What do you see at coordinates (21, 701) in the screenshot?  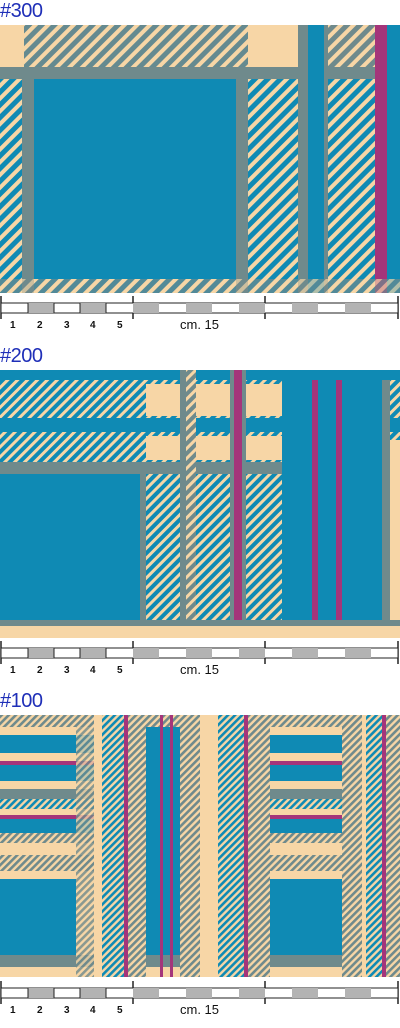 I see `sample-label: #100` at bounding box center [21, 701].